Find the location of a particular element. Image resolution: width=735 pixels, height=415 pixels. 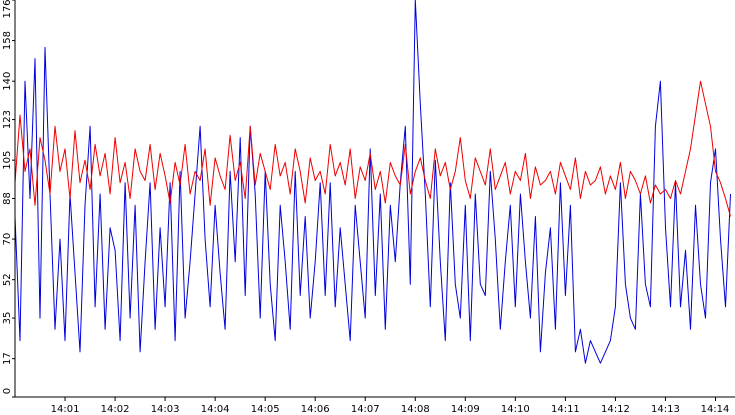

y-tick-label: 123 is located at coordinates (7, 119).